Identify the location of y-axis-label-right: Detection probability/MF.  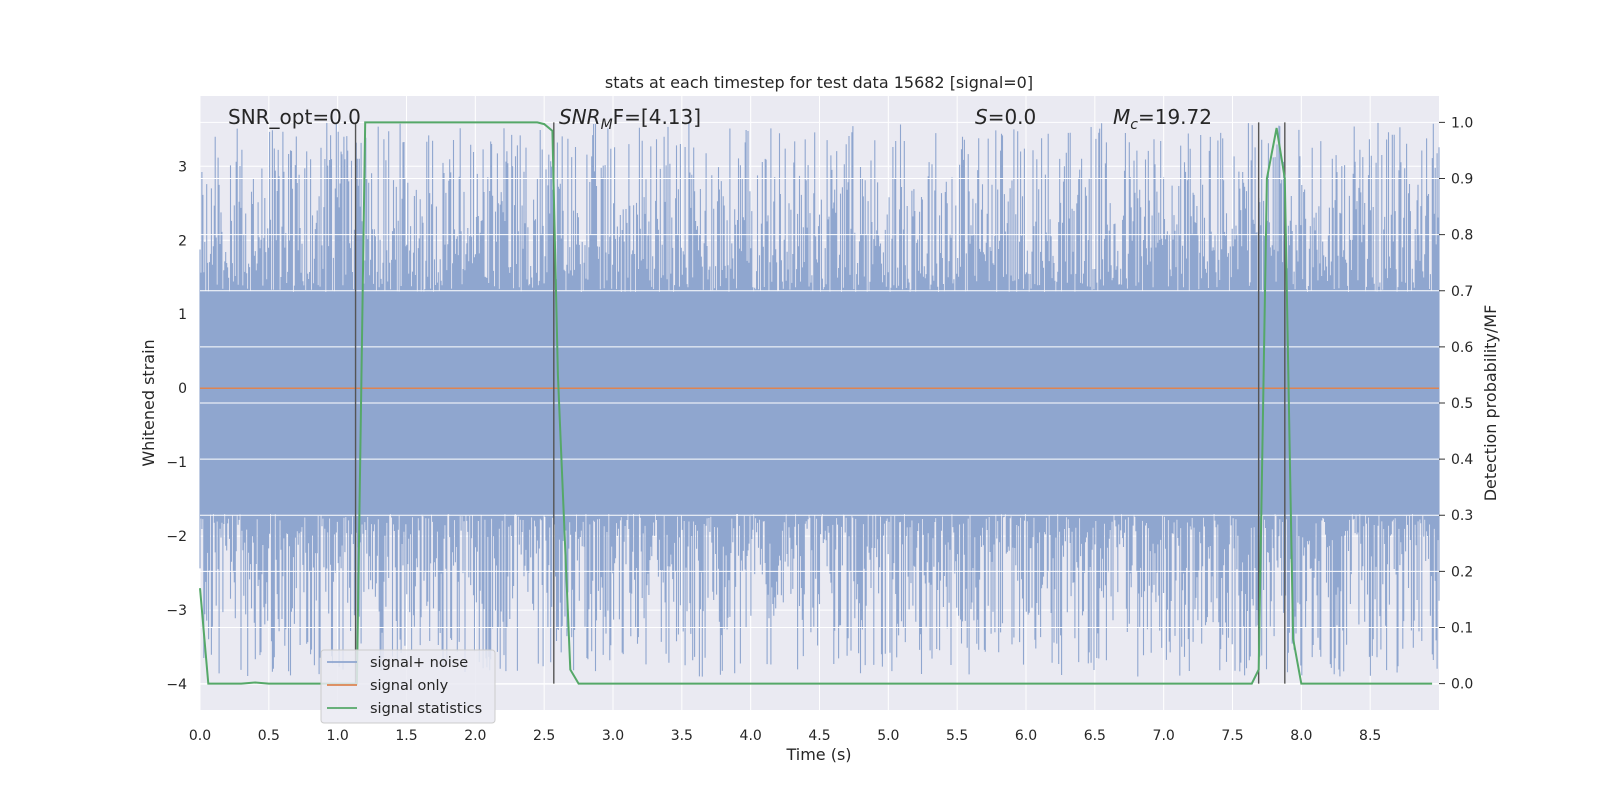
(1490, 403).